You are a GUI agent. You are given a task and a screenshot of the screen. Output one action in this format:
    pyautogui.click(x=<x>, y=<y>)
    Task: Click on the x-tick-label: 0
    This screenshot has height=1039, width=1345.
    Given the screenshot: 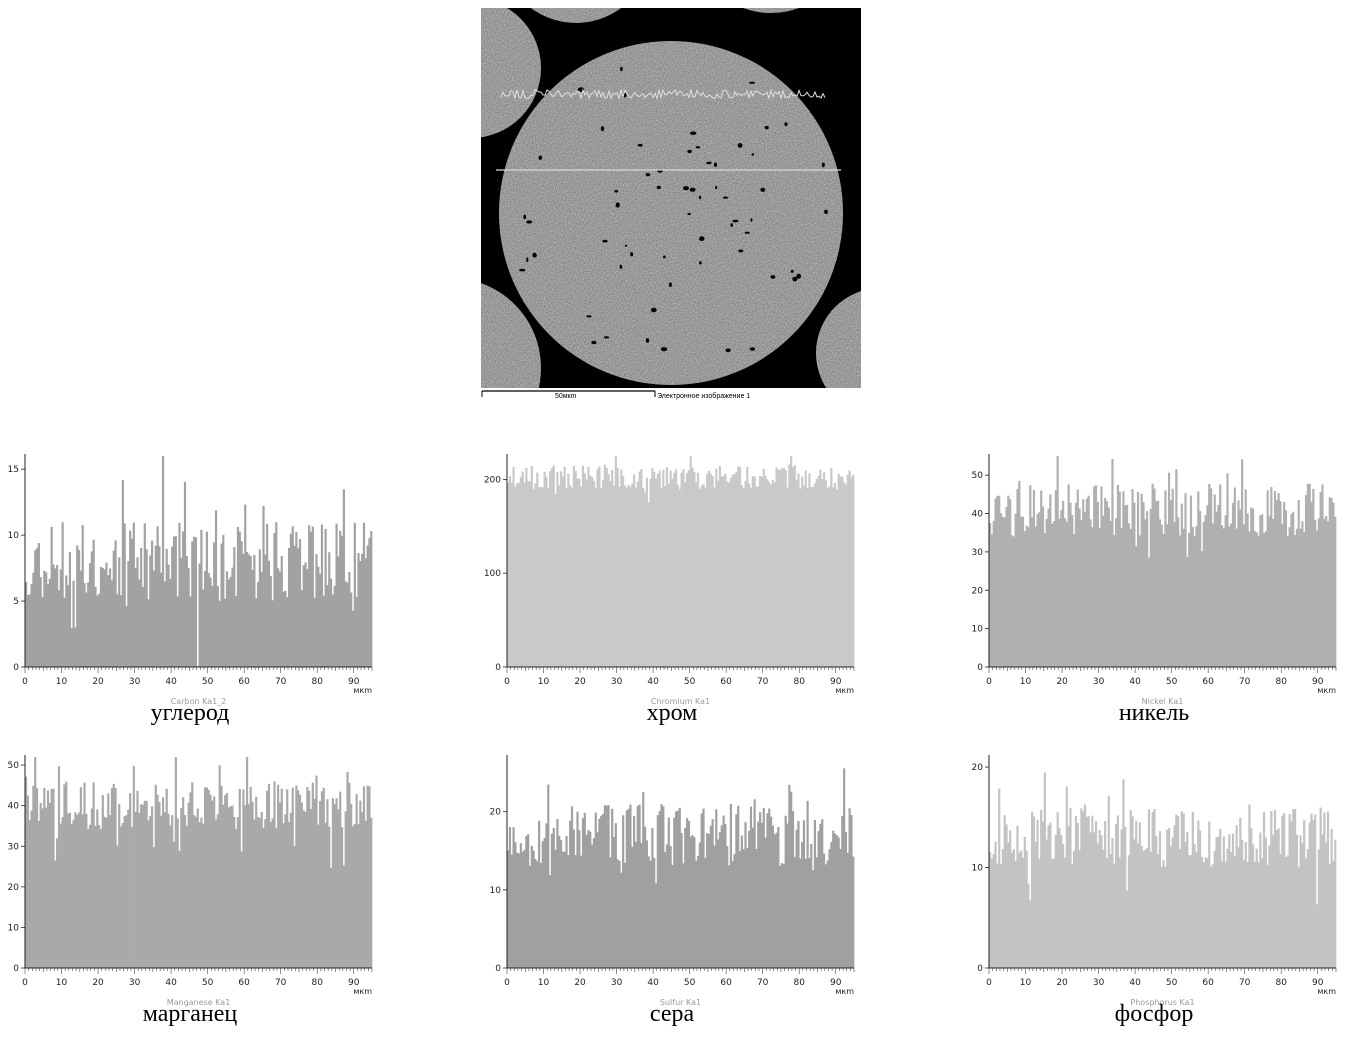 What is the action you would take?
    pyautogui.click(x=507, y=983)
    